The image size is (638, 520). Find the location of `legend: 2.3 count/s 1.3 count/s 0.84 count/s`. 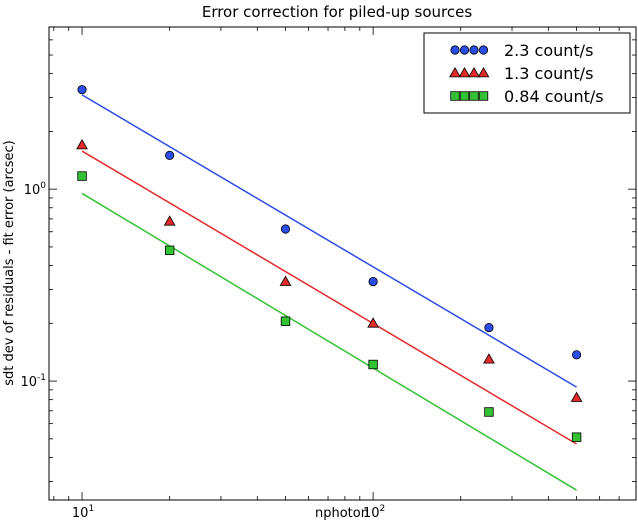

legend: 2.3 count/s 1.3 count/s 0.84 count/s is located at coordinates (527, 73).